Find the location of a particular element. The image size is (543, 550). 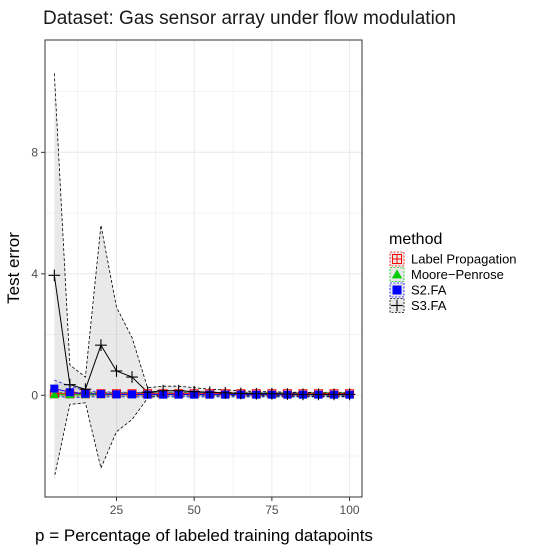

legend-label: Label Propagation is located at coordinates (464, 259).